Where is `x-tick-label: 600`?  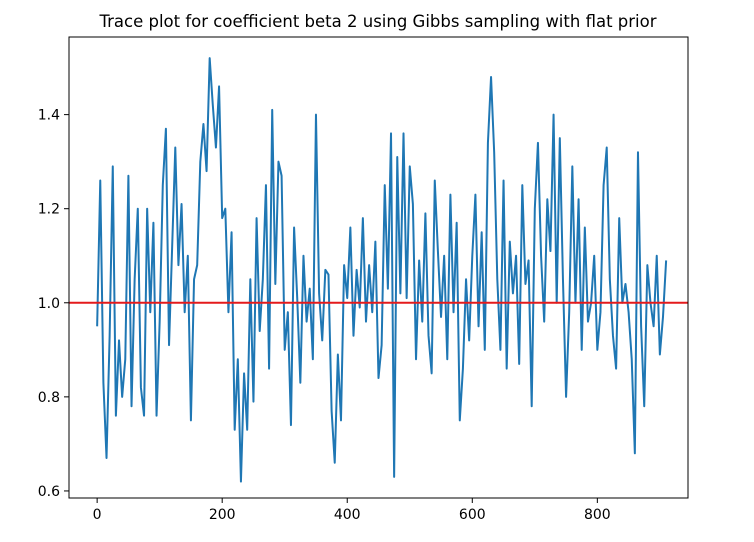
x-tick-label: 600 is located at coordinates (472, 515).